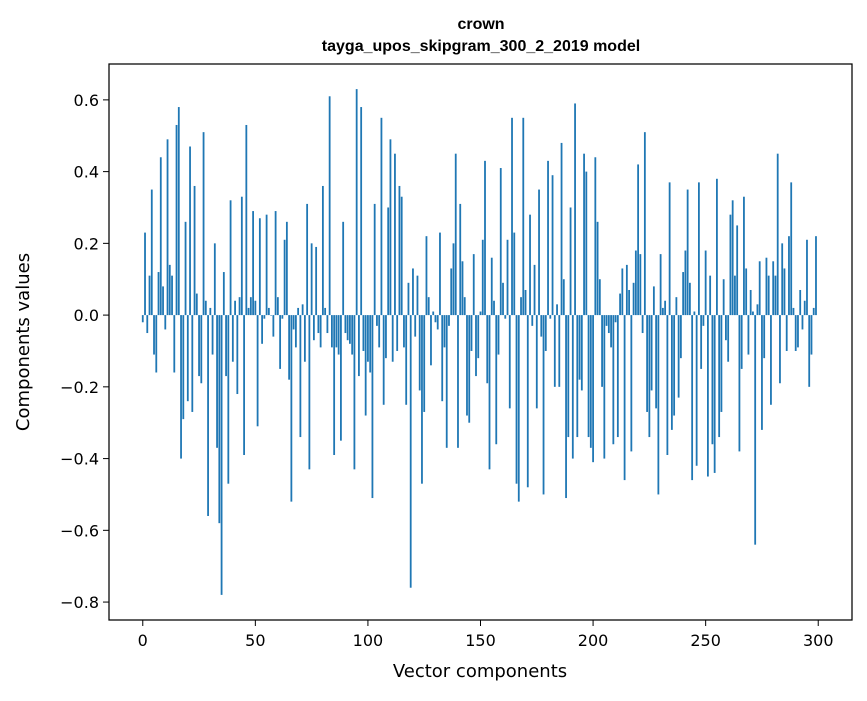 Image resolution: width=867 pixels, height=701 pixels. Describe the element at coordinates (143, 640) in the screenshot. I see `x-tick-label-0: 0` at that location.